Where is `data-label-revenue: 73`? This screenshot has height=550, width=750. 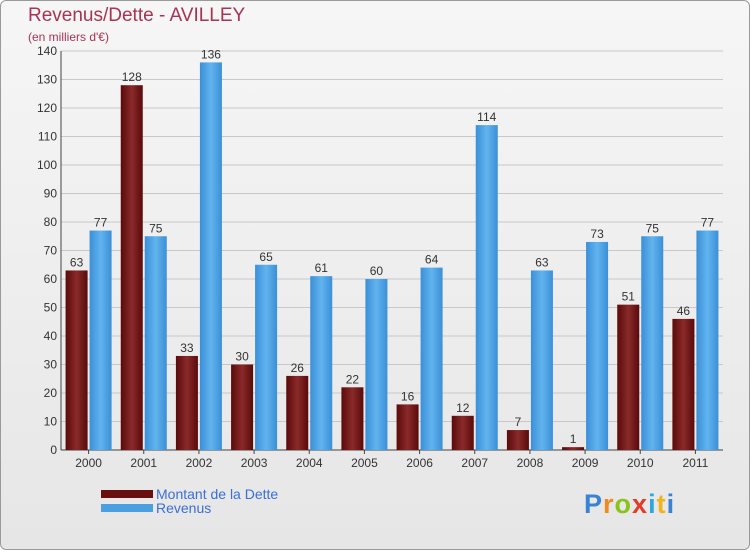 data-label-revenue: 73 is located at coordinates (597, 234).